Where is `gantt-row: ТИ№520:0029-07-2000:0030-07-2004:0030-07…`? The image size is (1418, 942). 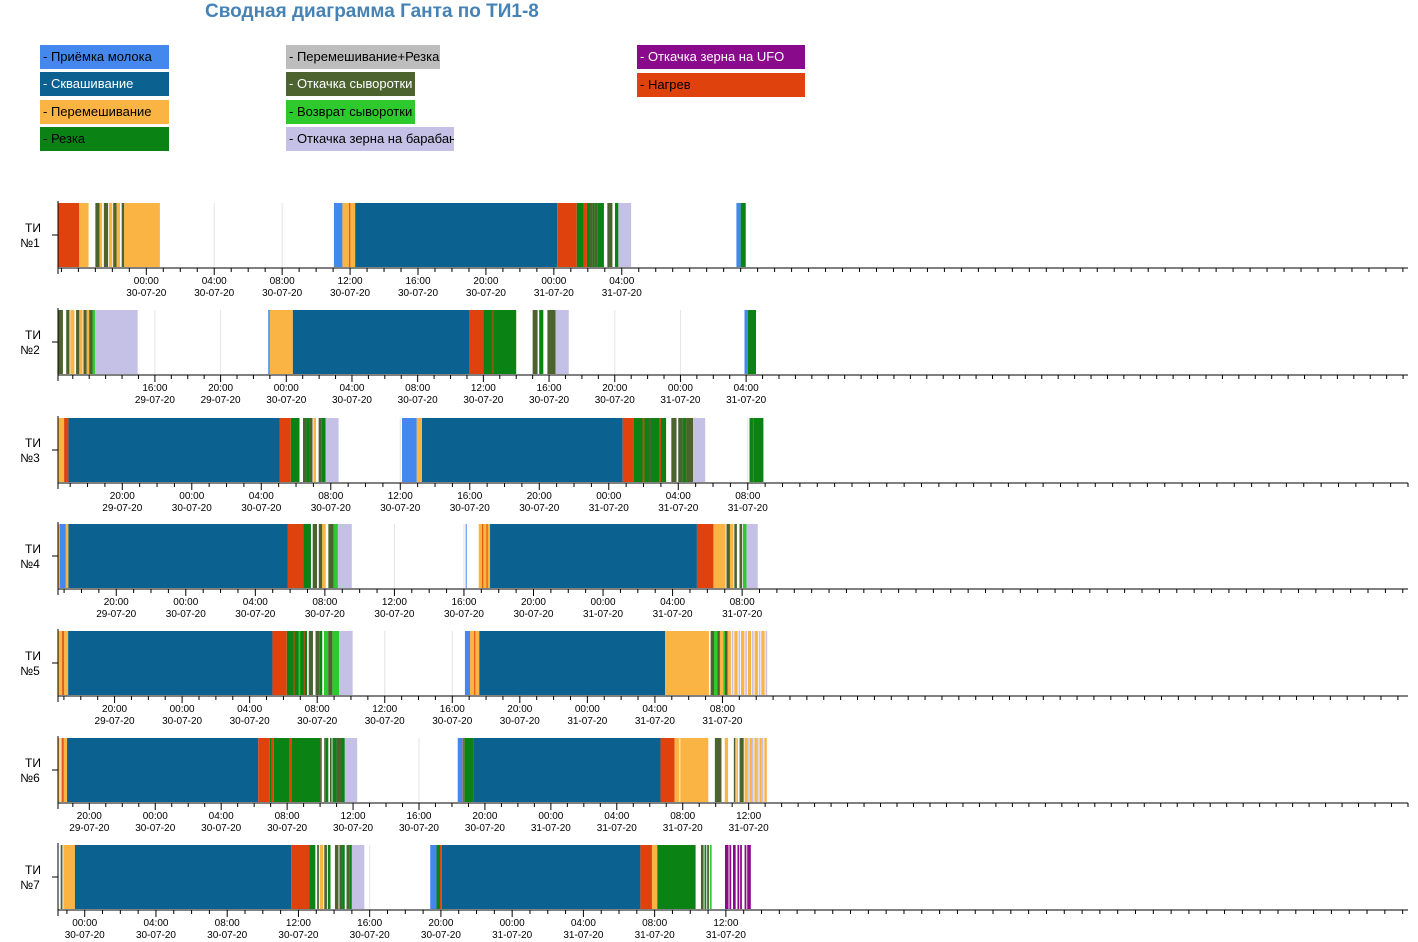
gantt-row: ТИ№520:0029-07-2000:0030-07-2004:0030-07… is located at coordinates (714, 678).